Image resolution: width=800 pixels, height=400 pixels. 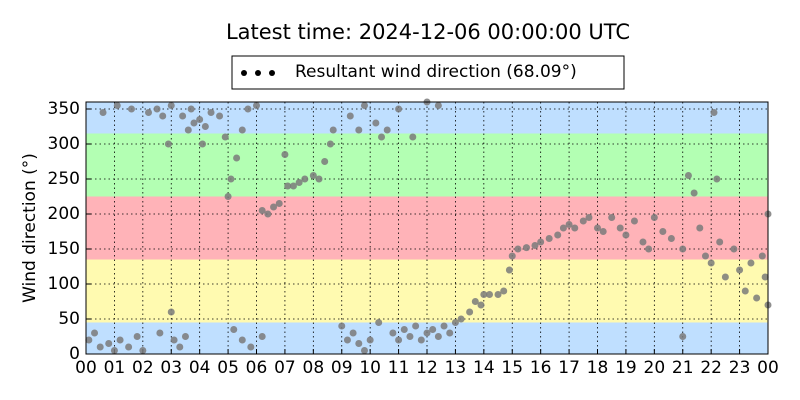 What do you see at coordinates (427, 368) in the screenshot?
I see `x-tick-label: 12` at bounding box center [427, 368].